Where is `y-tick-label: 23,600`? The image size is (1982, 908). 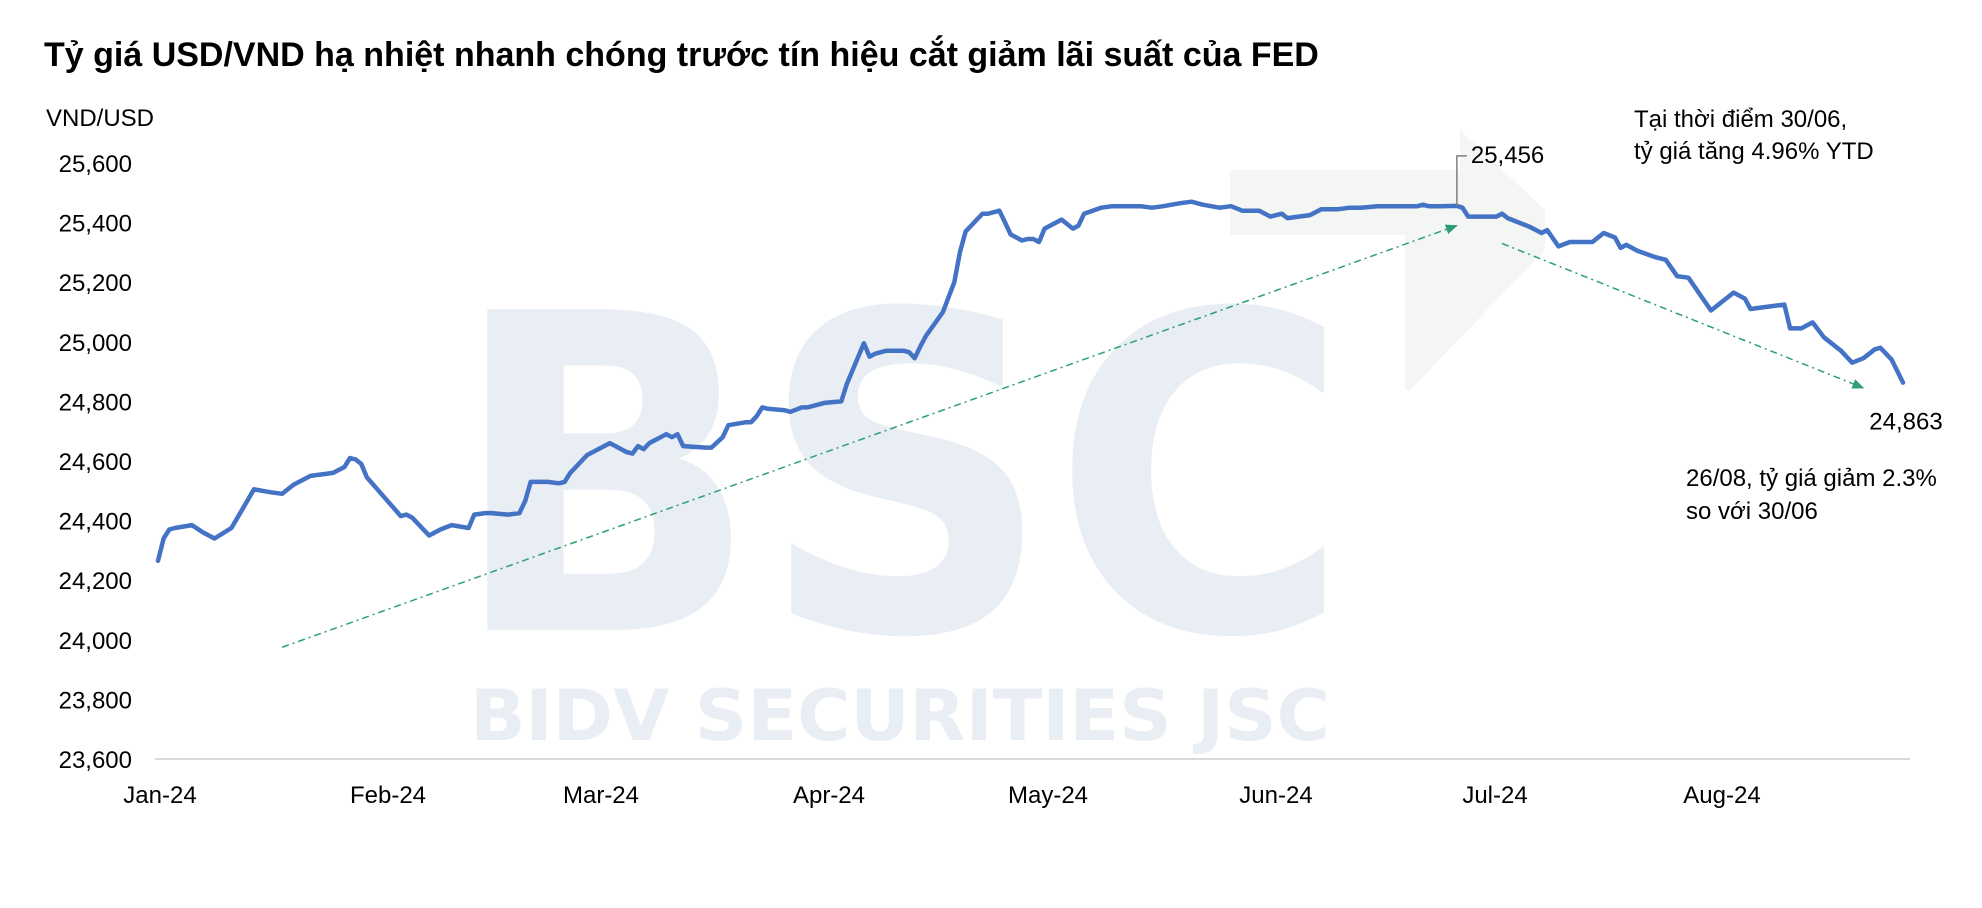 y-tick-label: 23,600 is located at coordinates (95, 760).